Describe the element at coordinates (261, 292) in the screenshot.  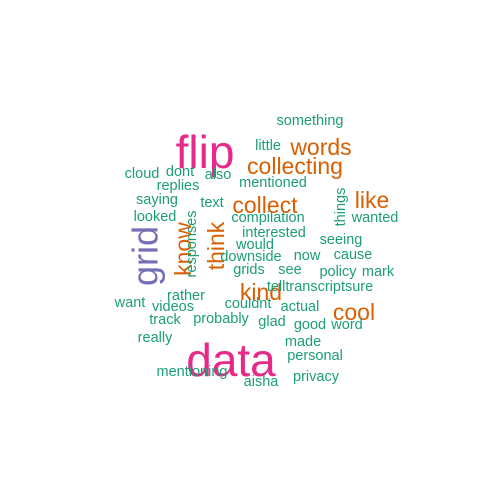
I see `word-kind: kind` at that location.